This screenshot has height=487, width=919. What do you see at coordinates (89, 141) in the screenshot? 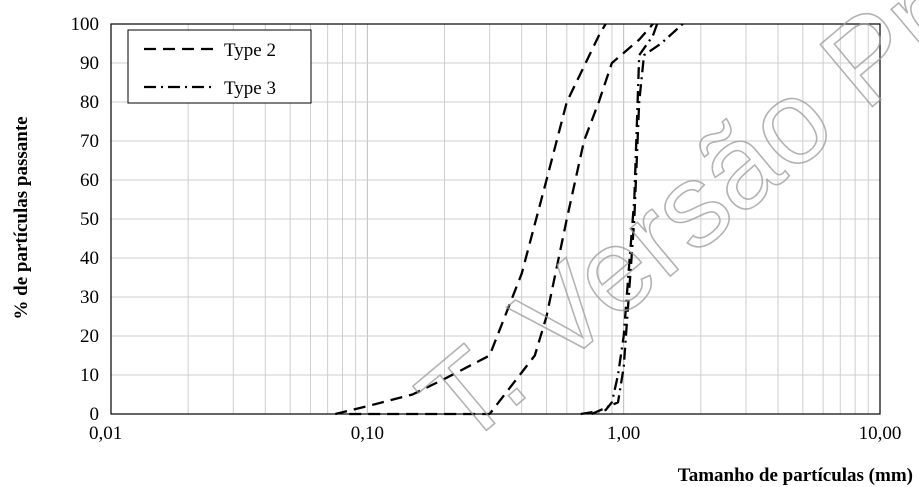
I see `y-tick-label: 70` at bounding box center [89, 141].